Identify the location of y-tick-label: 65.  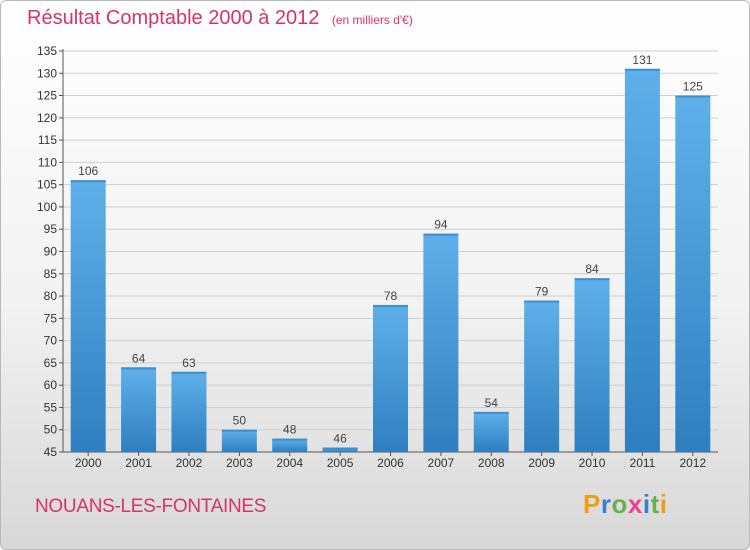
(51, 363).